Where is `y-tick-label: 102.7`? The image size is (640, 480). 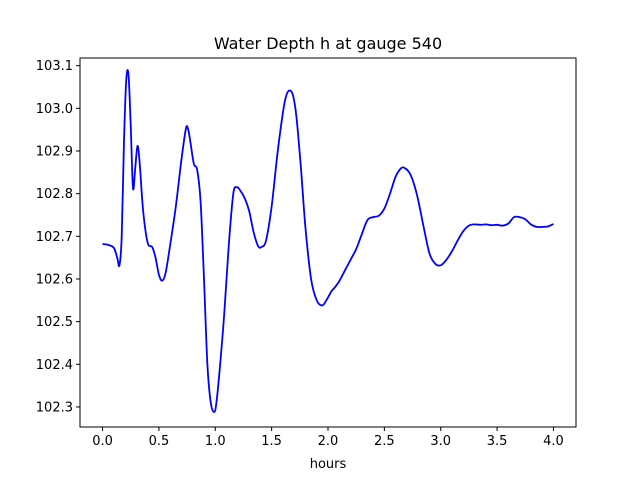
y-tick-label: 102.7 is located at coordinates (54, 237).